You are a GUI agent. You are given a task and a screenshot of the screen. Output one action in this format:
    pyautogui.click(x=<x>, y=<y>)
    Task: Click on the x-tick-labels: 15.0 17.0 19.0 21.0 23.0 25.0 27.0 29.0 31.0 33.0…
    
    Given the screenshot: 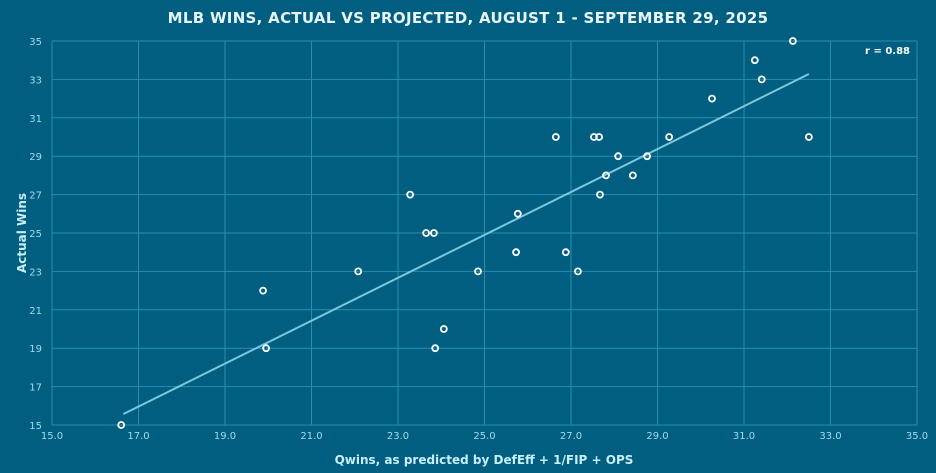 What is the action you would take?
    pyautogui.click(x=484, y=436)
    